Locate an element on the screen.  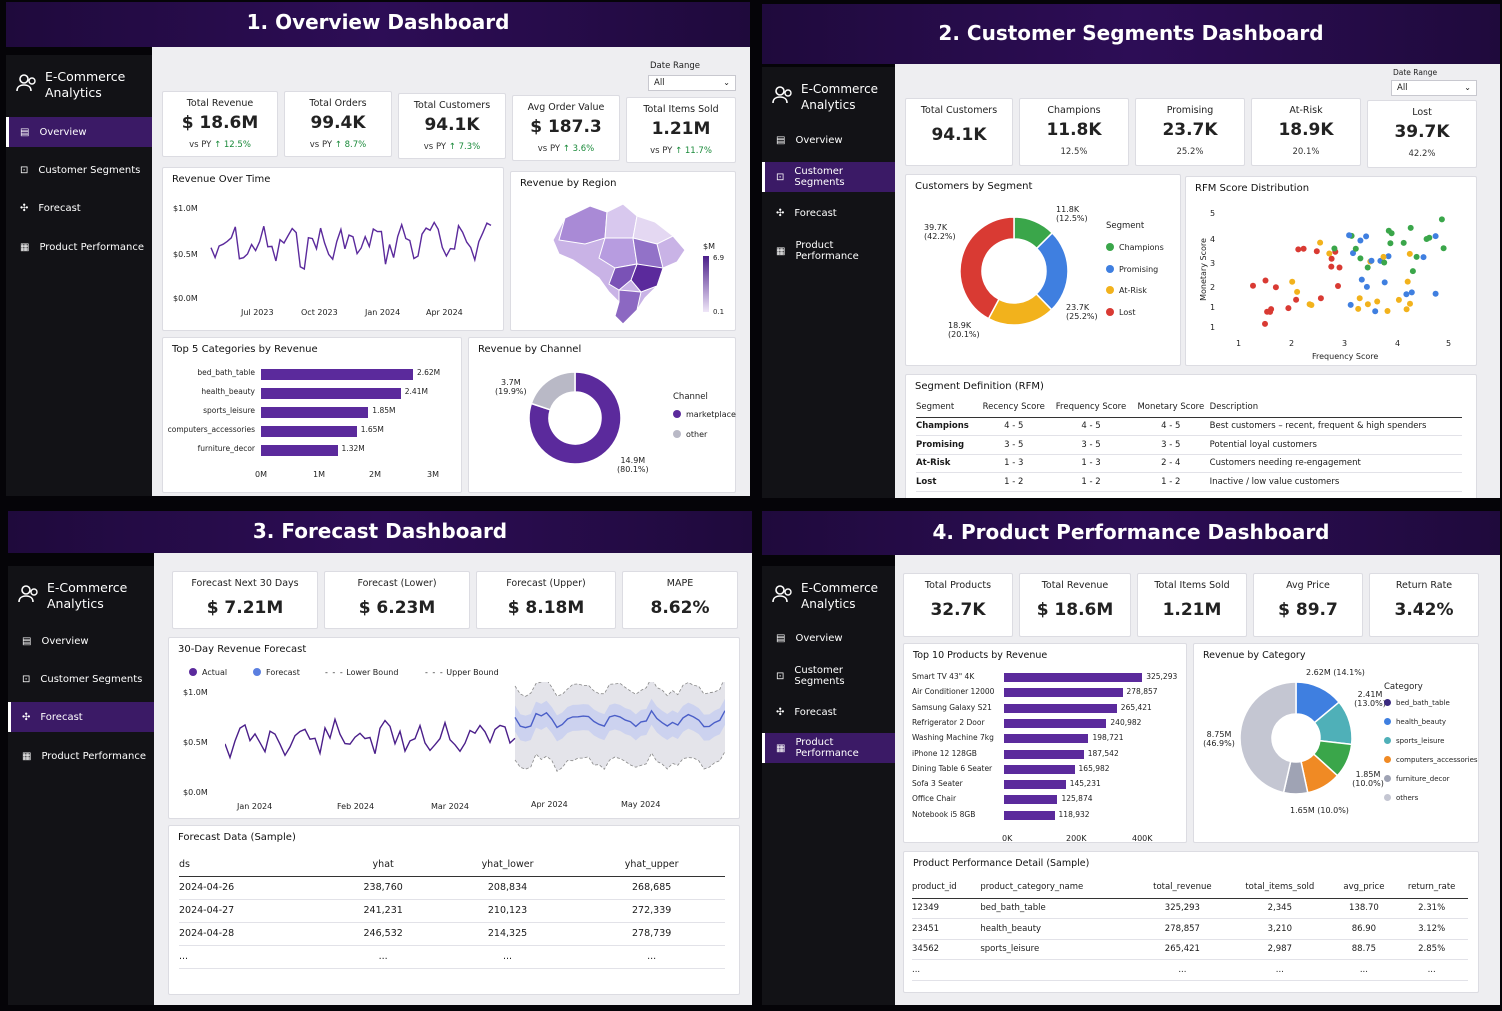
legend-label: Lost is located at coordinates (1127, 312).